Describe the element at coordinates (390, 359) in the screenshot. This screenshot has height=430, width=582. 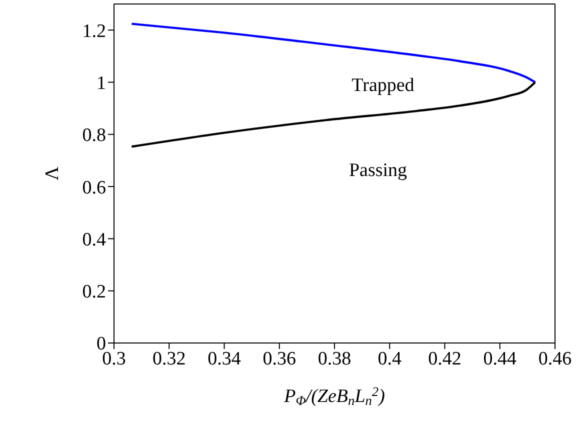
I see `x-tick-label: 0.4` at that location.